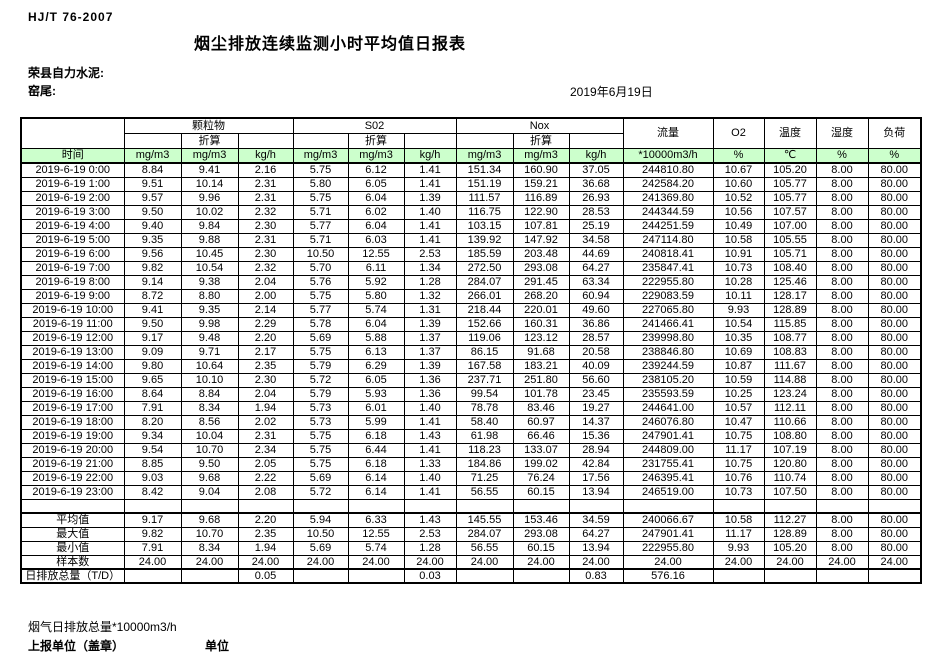 Image resolution: width=945 pixels, height=660 pixels. I want to click on value-cell: 1.94, so click(265, 408).